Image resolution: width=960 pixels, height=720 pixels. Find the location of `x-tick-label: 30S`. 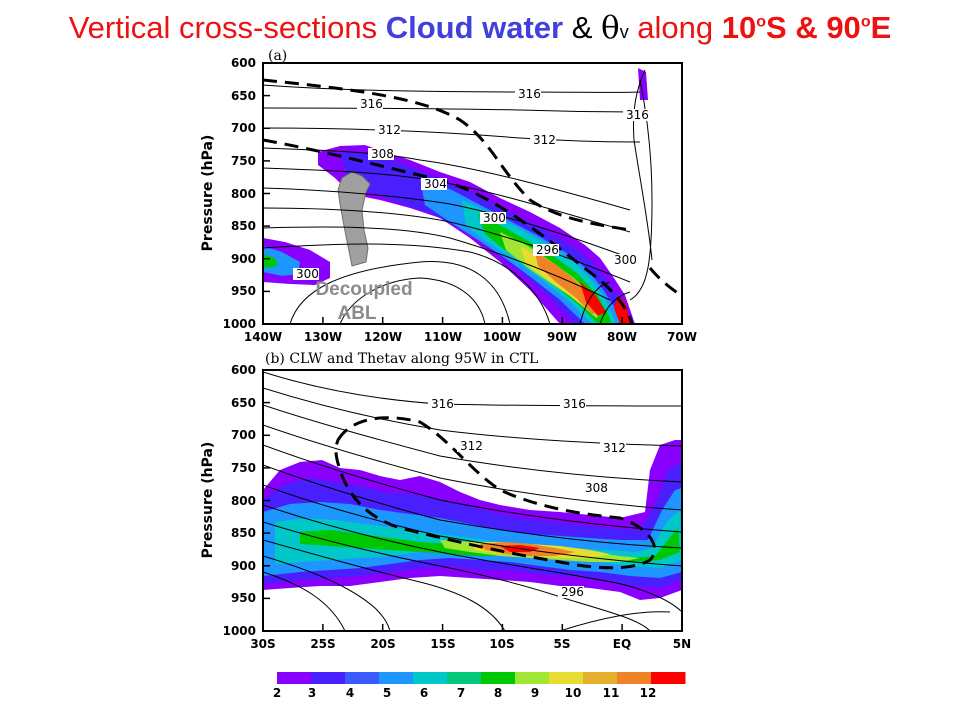

x-tick-label: 30S is located at coordinates (262, 644).